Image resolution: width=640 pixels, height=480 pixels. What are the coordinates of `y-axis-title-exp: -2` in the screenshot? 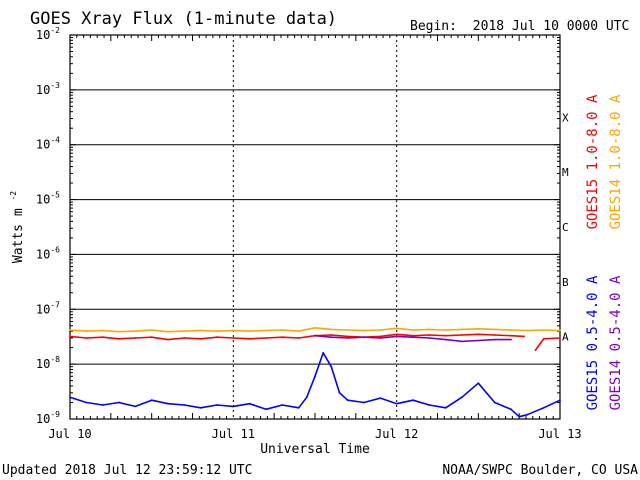 It's located at (13, 196).